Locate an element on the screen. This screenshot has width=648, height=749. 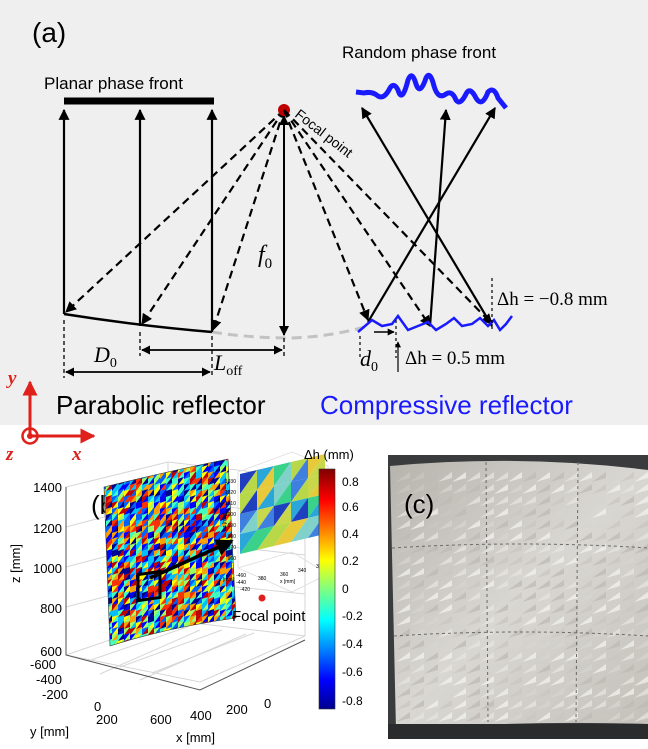
solid-rays-compressive is located at coordinates (428, 217).